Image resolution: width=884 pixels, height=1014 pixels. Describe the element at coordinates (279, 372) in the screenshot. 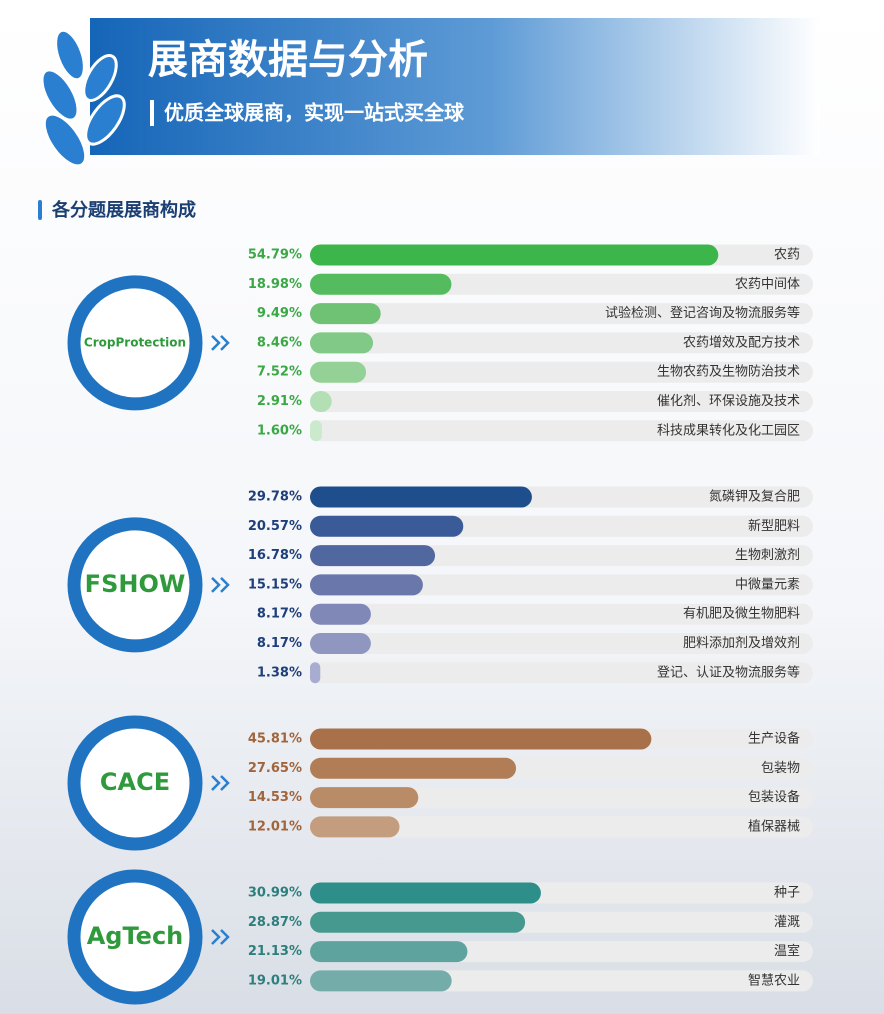

I see `value-label: 7.52%` at that location.